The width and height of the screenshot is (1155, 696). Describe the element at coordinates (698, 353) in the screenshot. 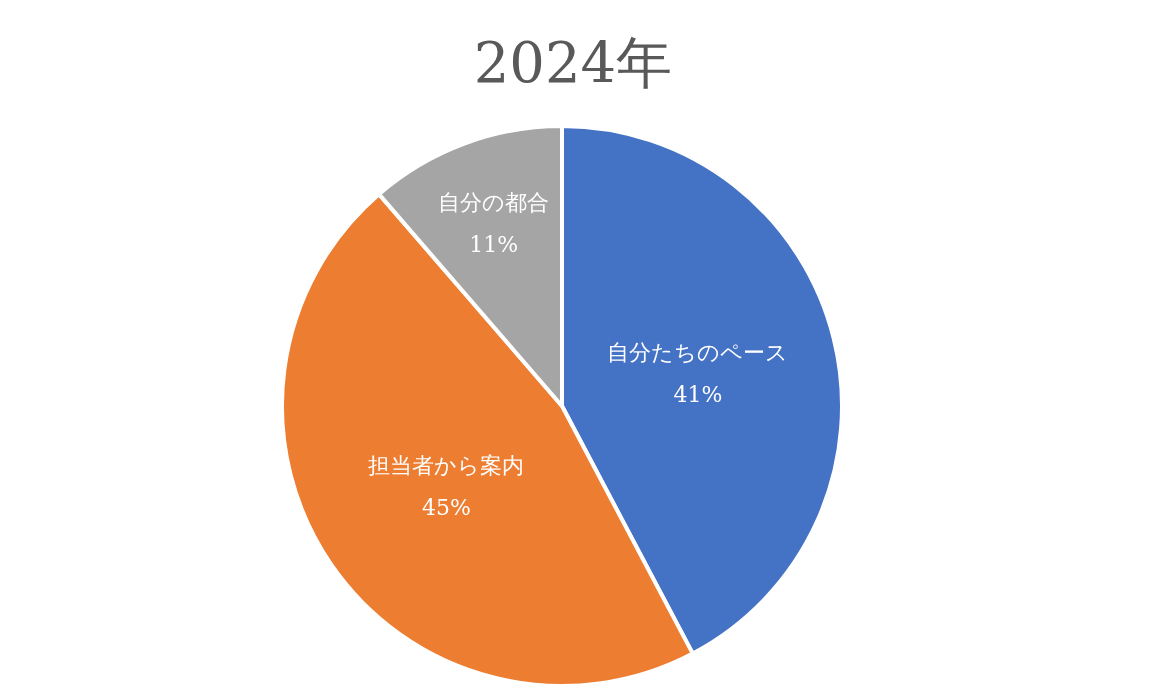

I see `slice-label: 自分たちのペース` at that location.